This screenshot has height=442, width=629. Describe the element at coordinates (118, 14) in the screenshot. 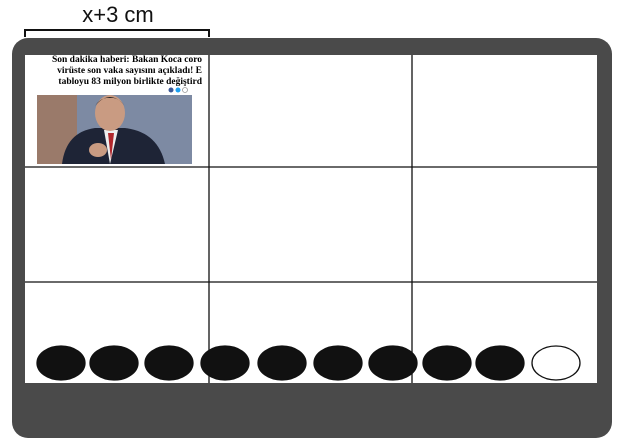

I see `dimension-label: x+3 cm` at that location.